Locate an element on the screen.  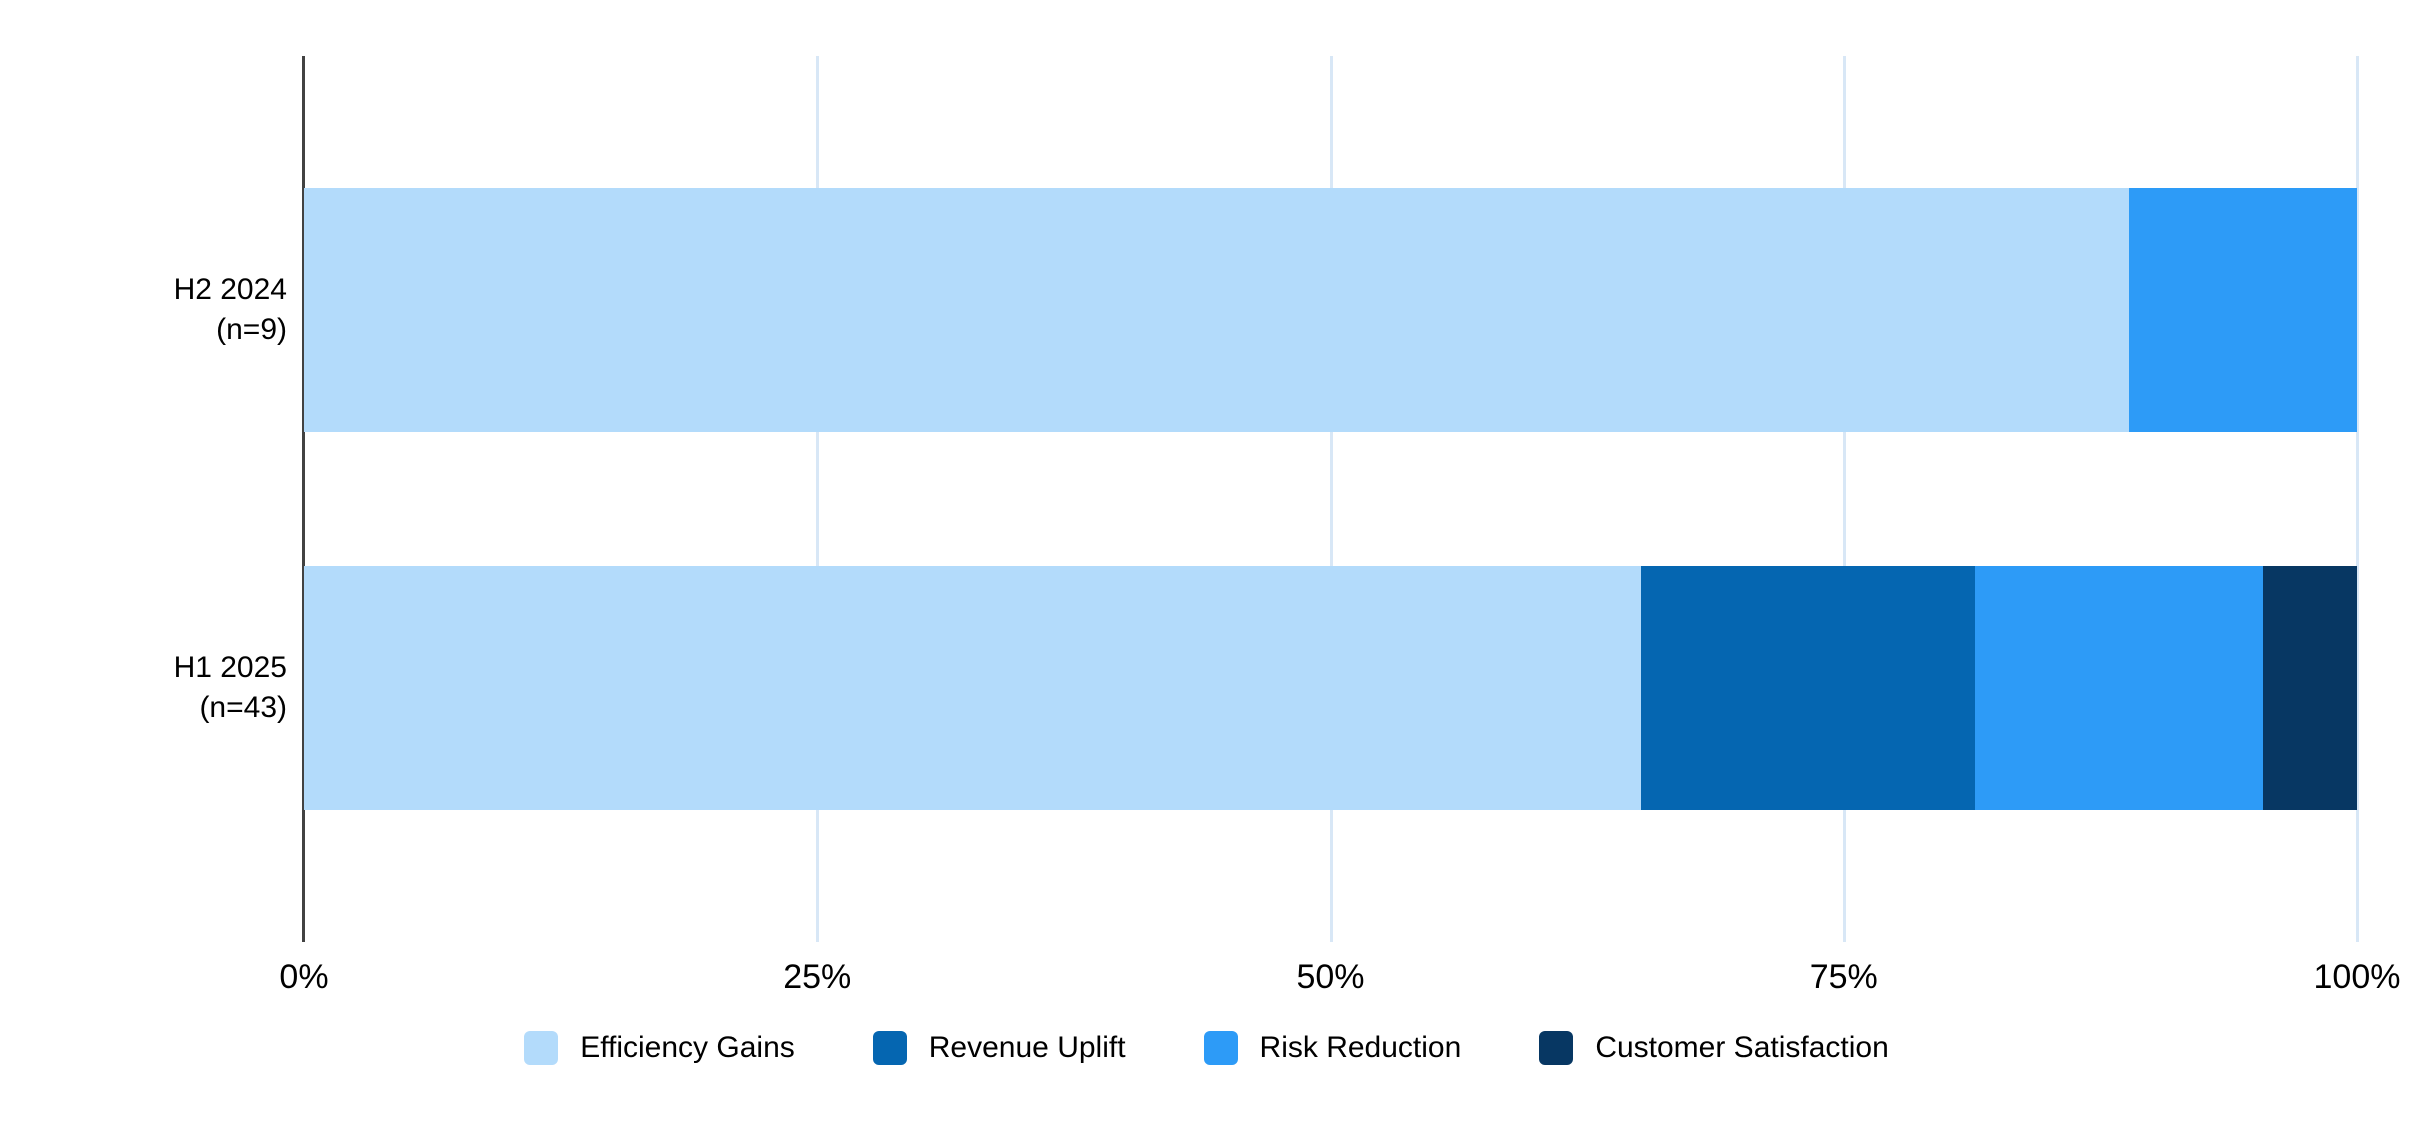
legend-item-customer-satisfaction: Customer Satisfaction is located at coordinates (1714, 1048).